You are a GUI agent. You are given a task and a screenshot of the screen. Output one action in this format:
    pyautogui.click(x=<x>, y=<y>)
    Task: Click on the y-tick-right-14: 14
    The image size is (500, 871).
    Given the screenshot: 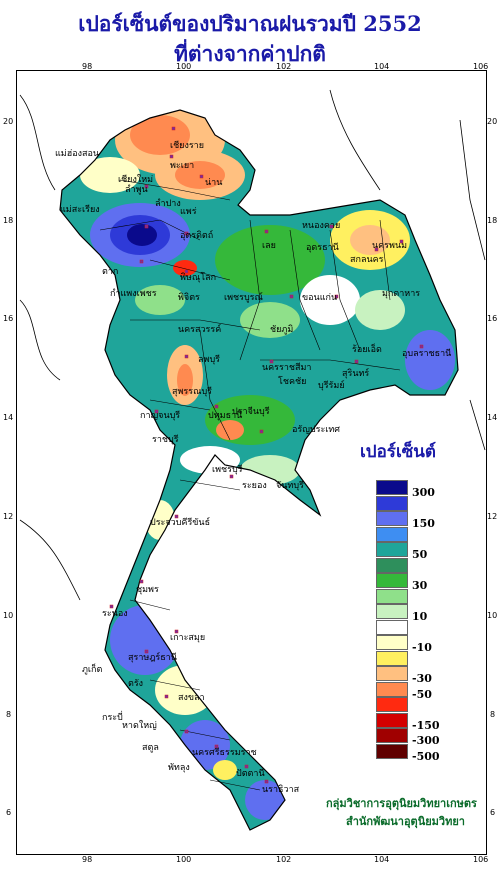 What is the action you would take?
    pyautogui.click(x=492, y=417)
    